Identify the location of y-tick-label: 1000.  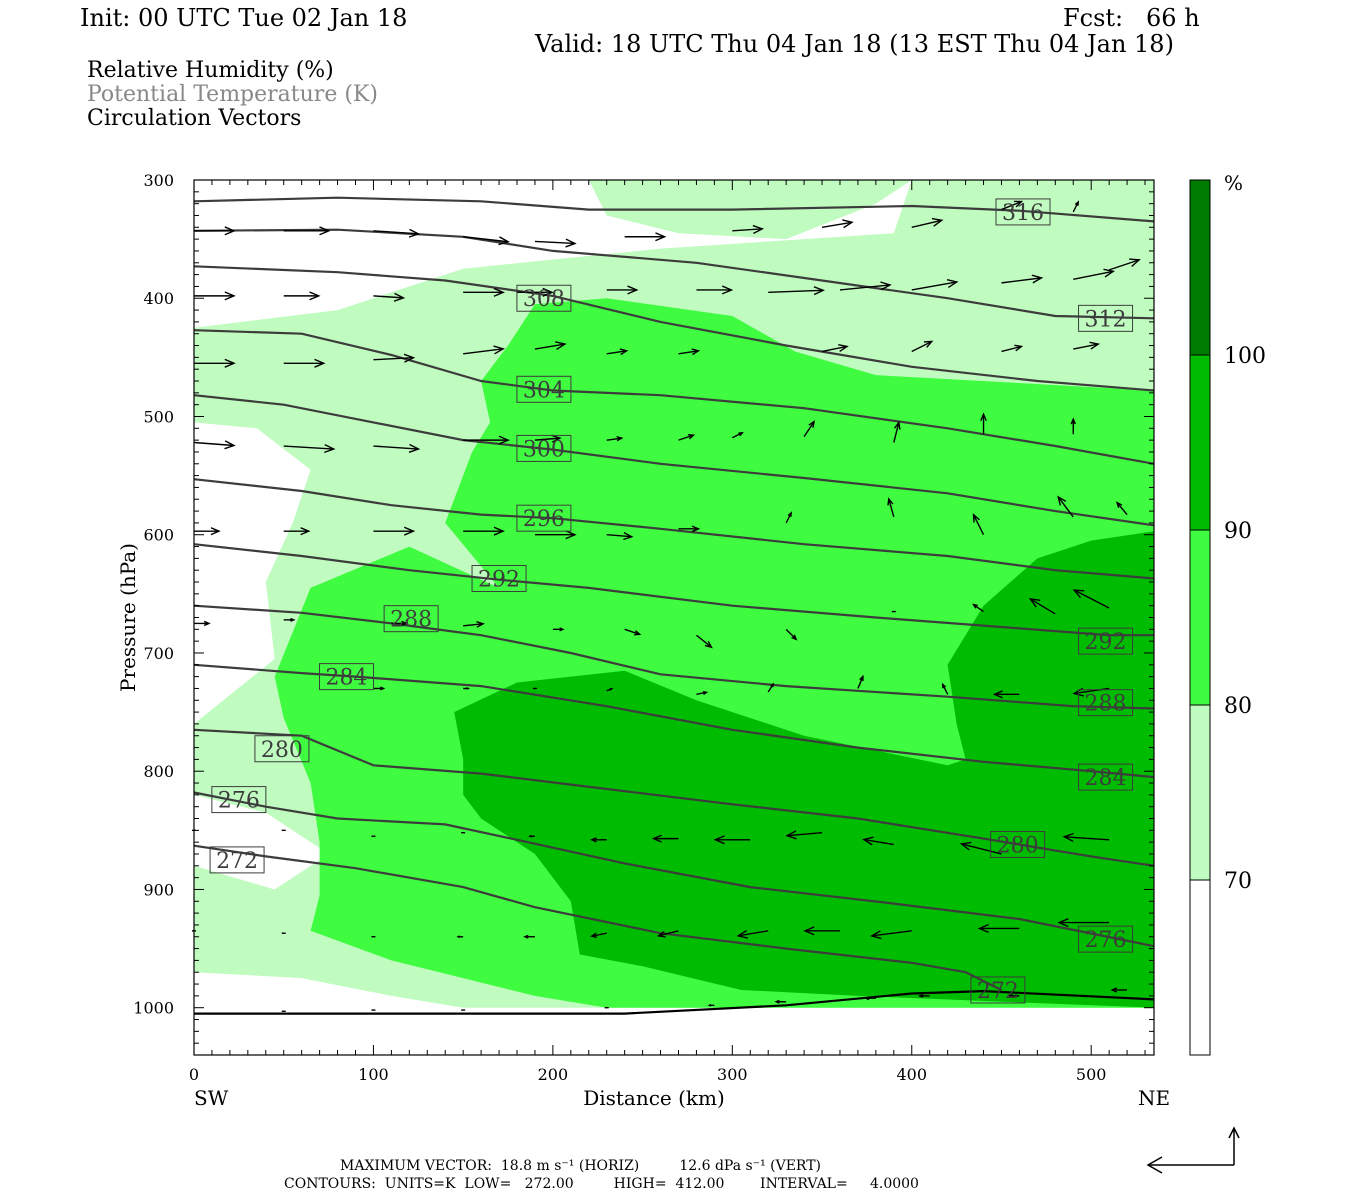
(153, 1008).